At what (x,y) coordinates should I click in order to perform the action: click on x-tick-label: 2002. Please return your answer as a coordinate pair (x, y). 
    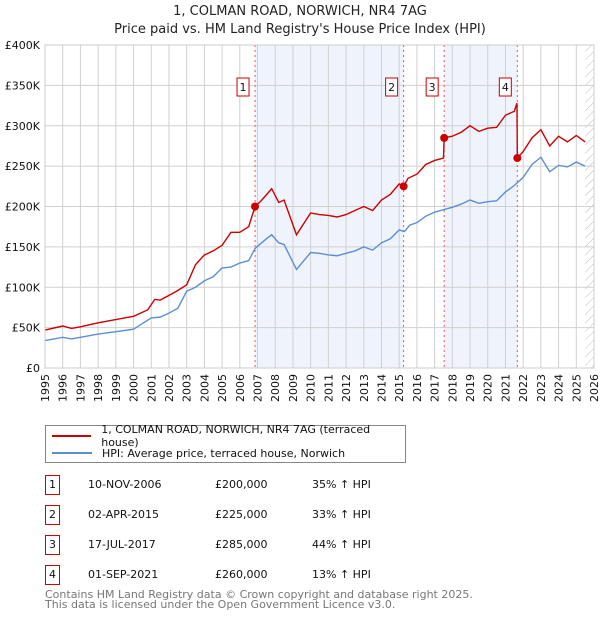
    Looking at the image, I should click on (169, 388).